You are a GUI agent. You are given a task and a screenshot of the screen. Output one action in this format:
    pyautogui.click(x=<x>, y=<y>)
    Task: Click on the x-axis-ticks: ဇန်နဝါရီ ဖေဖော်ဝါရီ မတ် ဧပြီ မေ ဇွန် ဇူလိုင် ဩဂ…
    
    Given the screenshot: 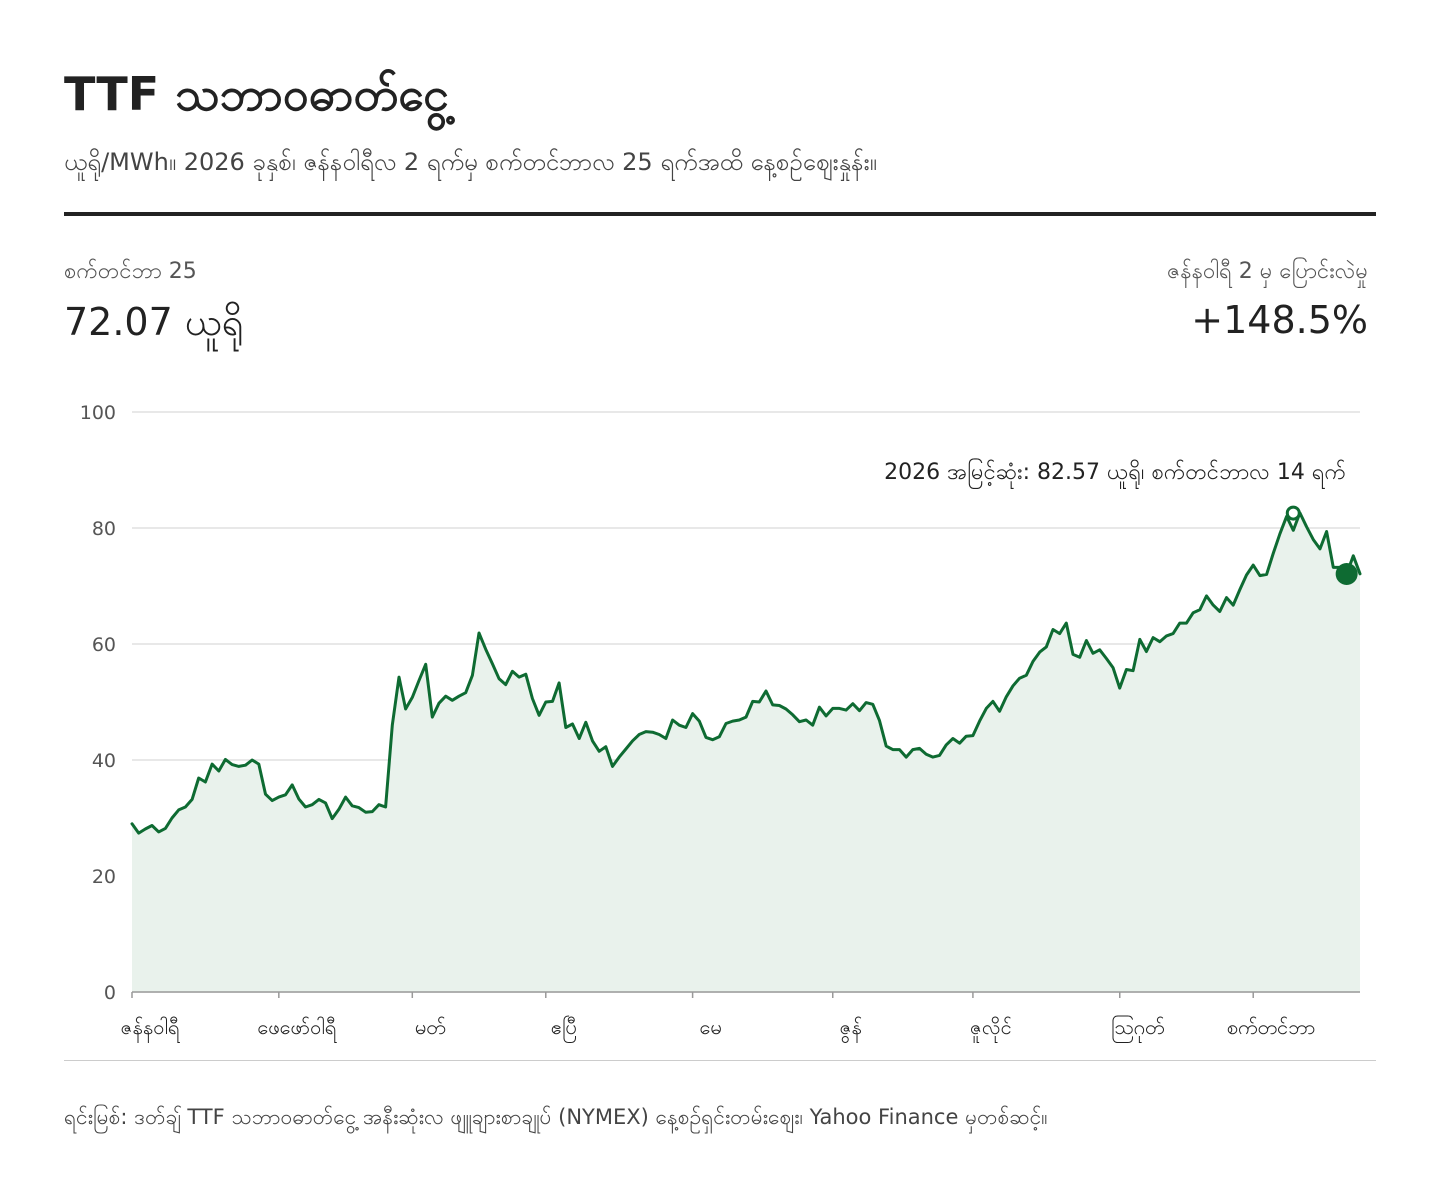 What is the action you would take?
    pyautogui.click(x=718, y=1017)
    